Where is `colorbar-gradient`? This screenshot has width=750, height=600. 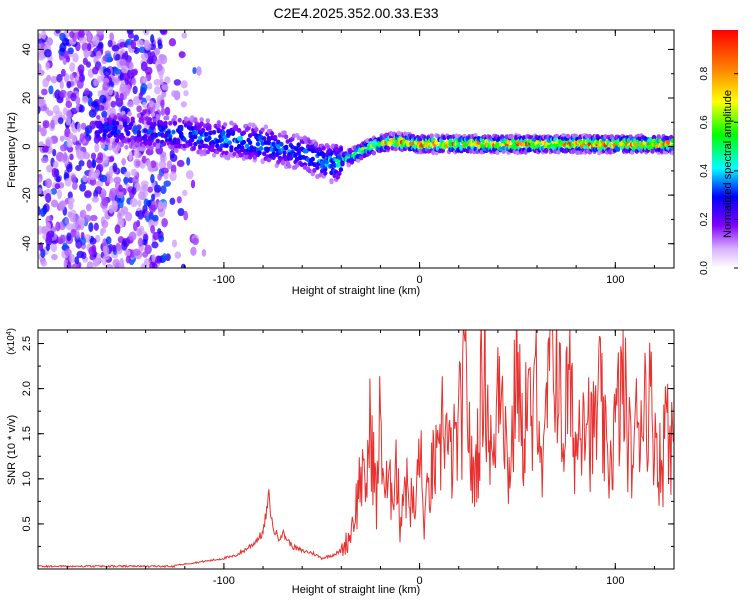
colorbar-gradient is located at coordinates (725, 149).